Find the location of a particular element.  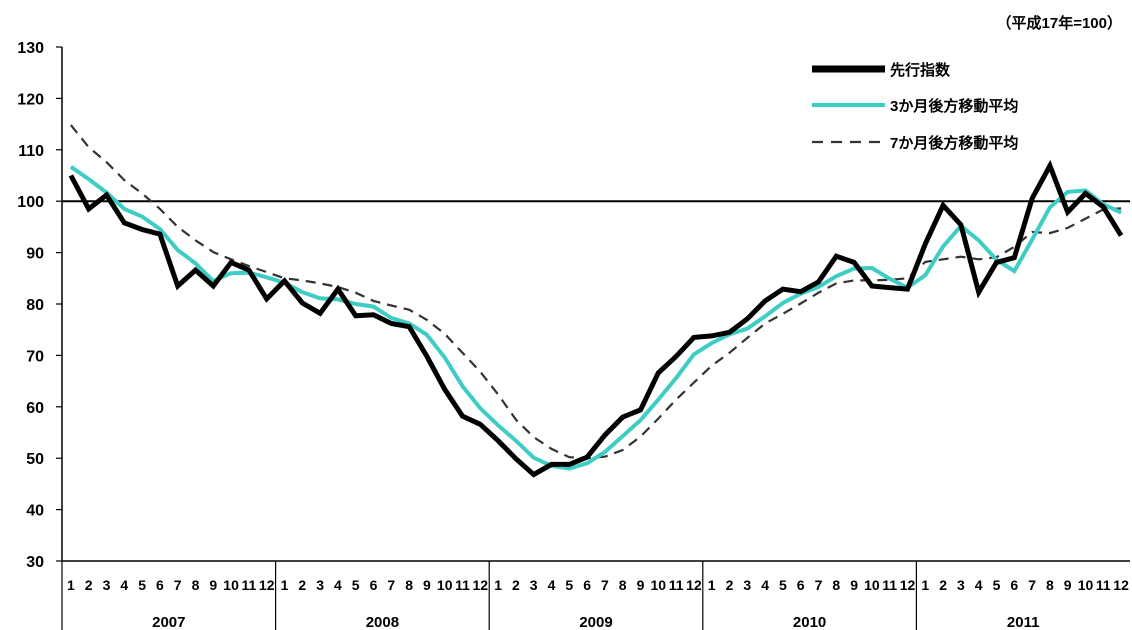

y-tick-label: 80 is located at coordinates (35, 305).